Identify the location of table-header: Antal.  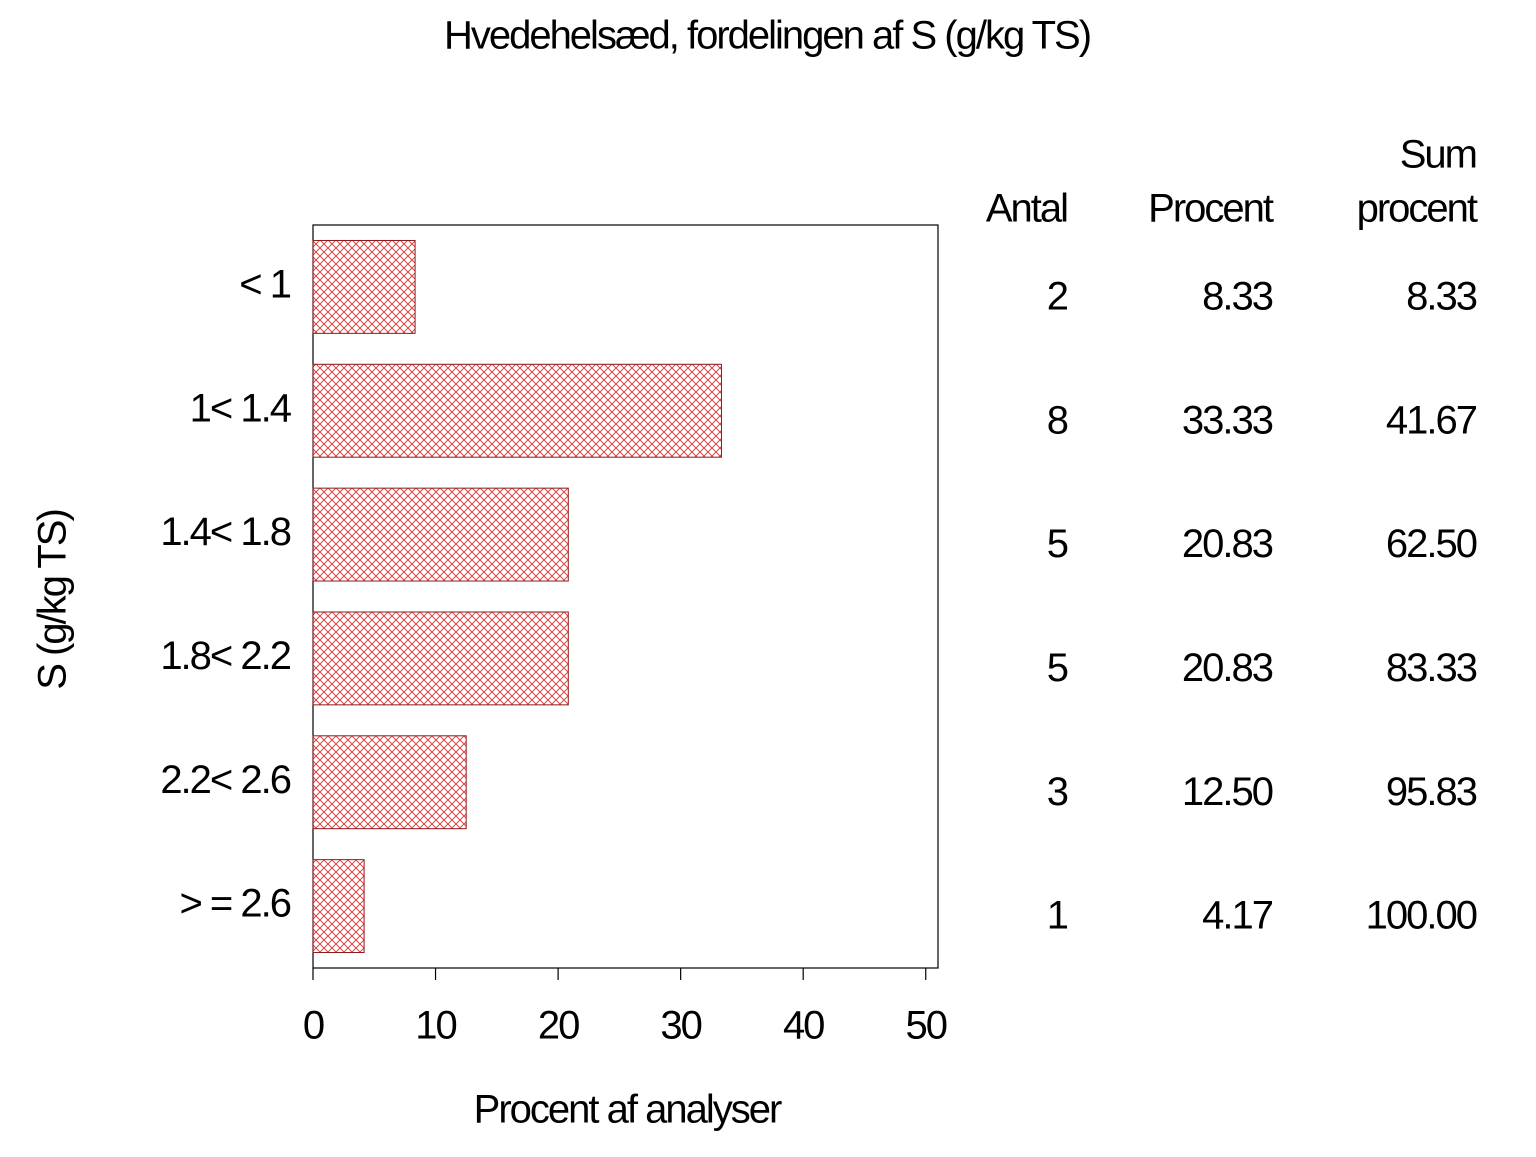
(1026, 209).